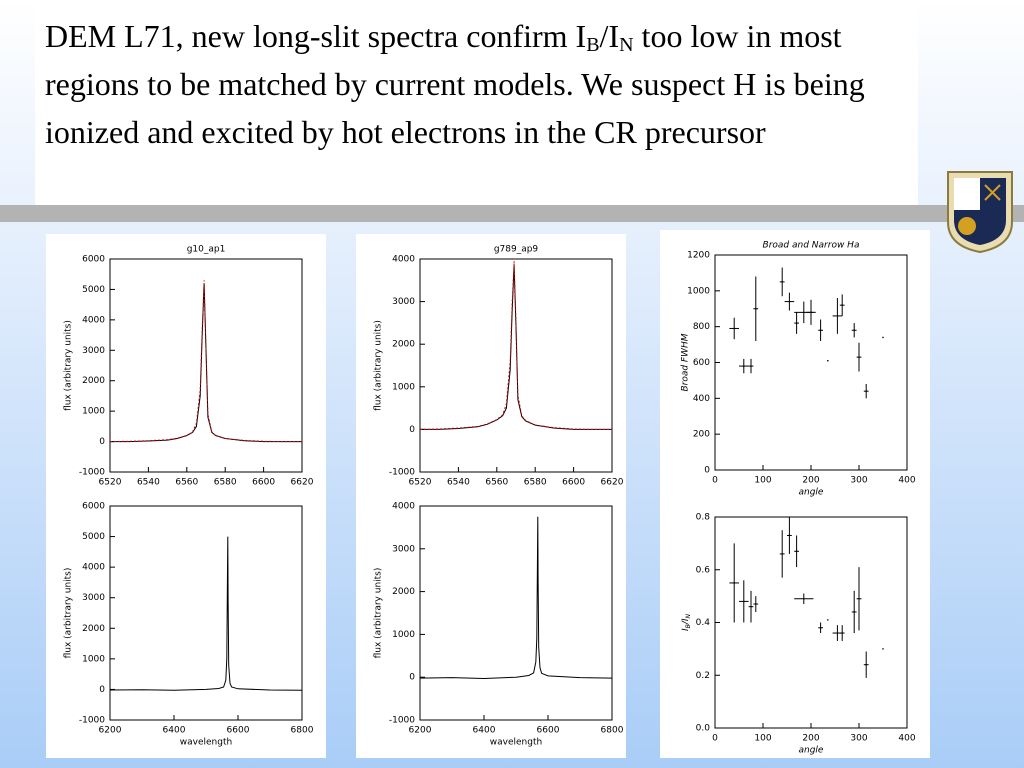 This screenshot has height=768, width=1024. What do you see at coordinates (980, 212) in the screenshot?
I see `logo` at bounding box center [980, 212].